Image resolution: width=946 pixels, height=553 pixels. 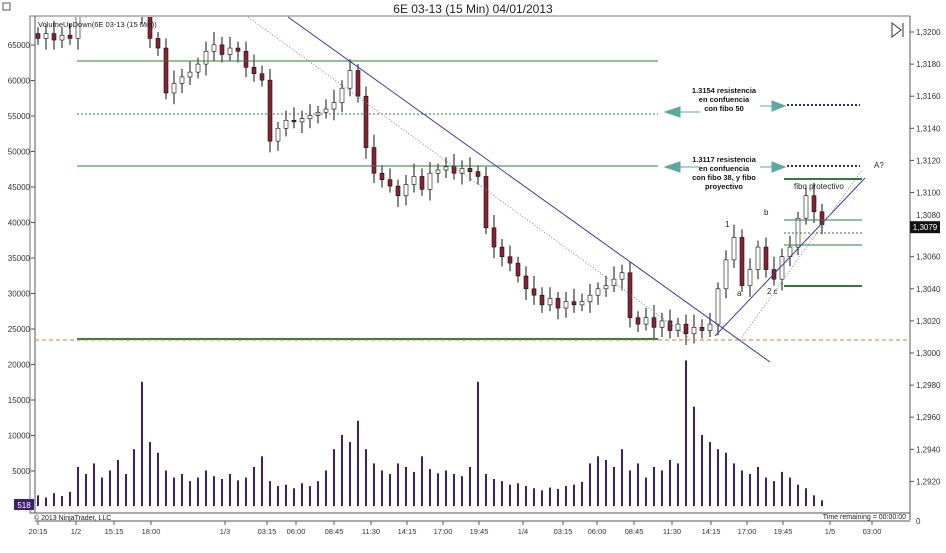 I want to click on time-tick-label: 1/2, so click(x=76, y=531).